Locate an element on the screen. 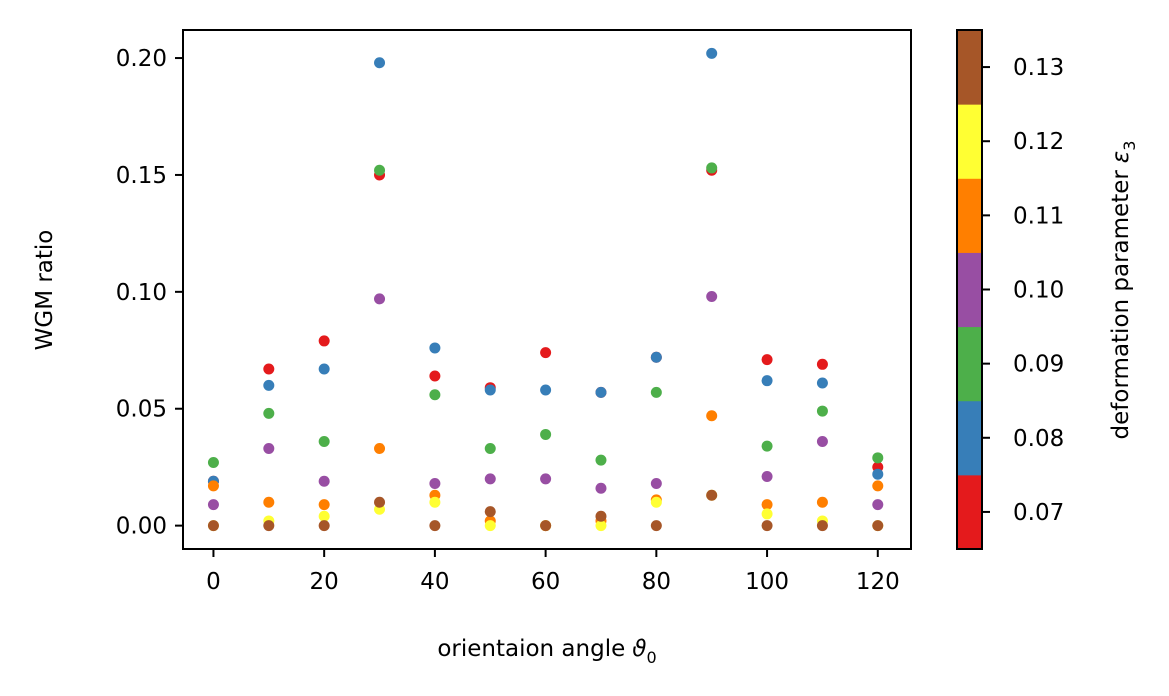 The image size is (1169, 696). colorbar: 0.07 0.08 0.09 0.10 0.11 0.12 0.13 is located at coordinates (1010, 289).